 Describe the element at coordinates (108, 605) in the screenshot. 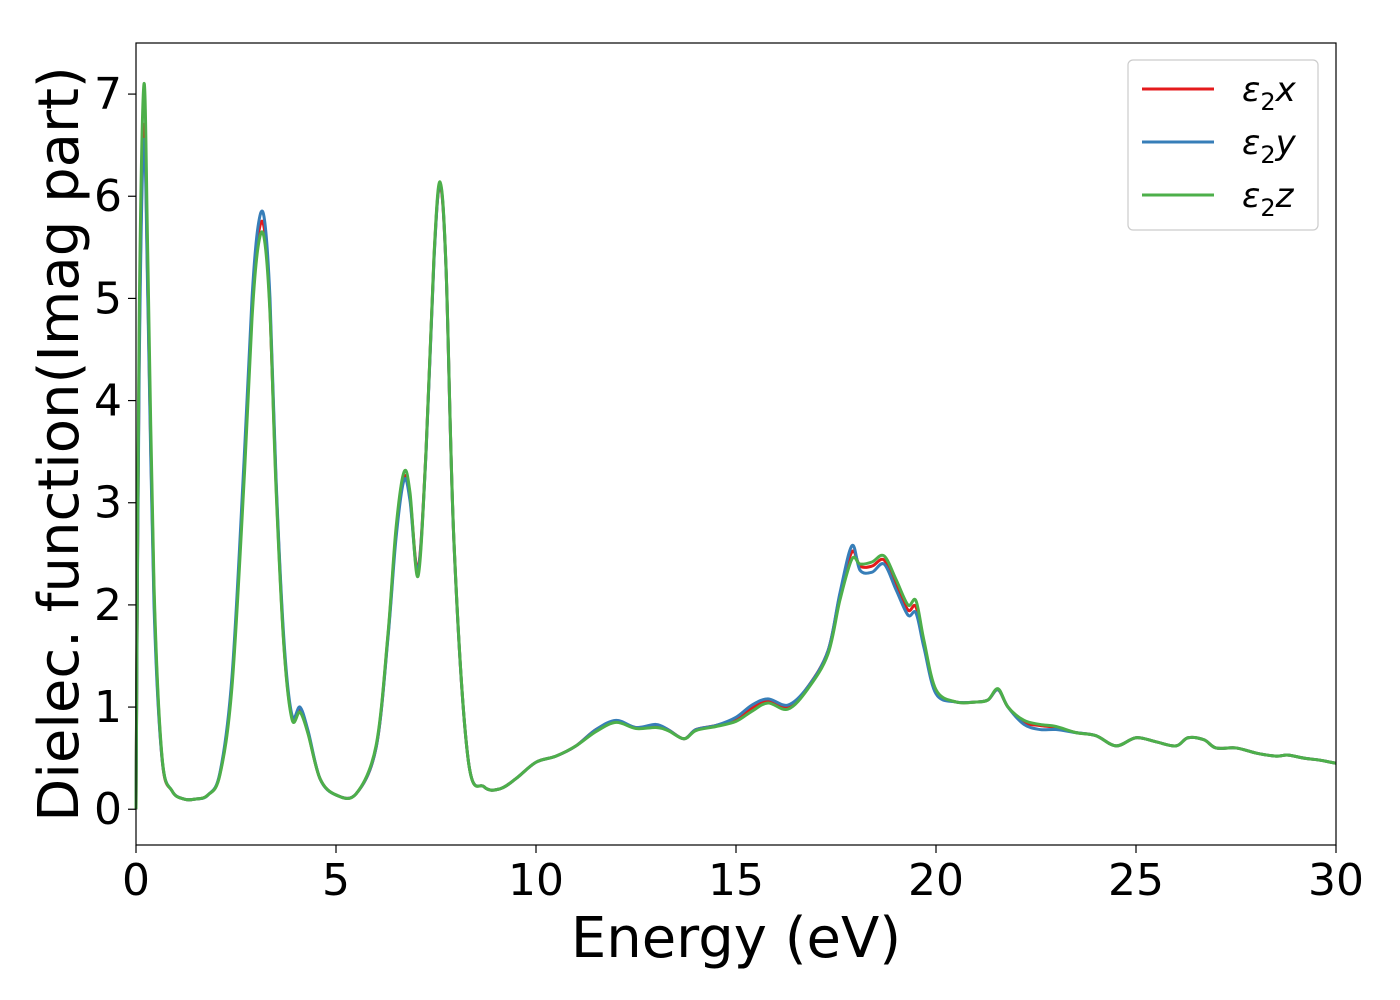

I see `y-tick-label: 2` at that location.